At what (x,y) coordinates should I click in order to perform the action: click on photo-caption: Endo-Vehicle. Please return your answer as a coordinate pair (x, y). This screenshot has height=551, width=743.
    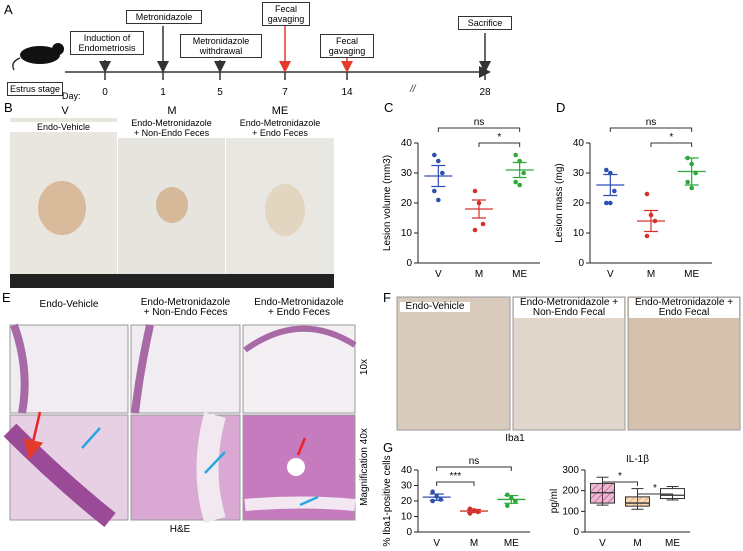
    Looking at the image, I should click on (63, 127).